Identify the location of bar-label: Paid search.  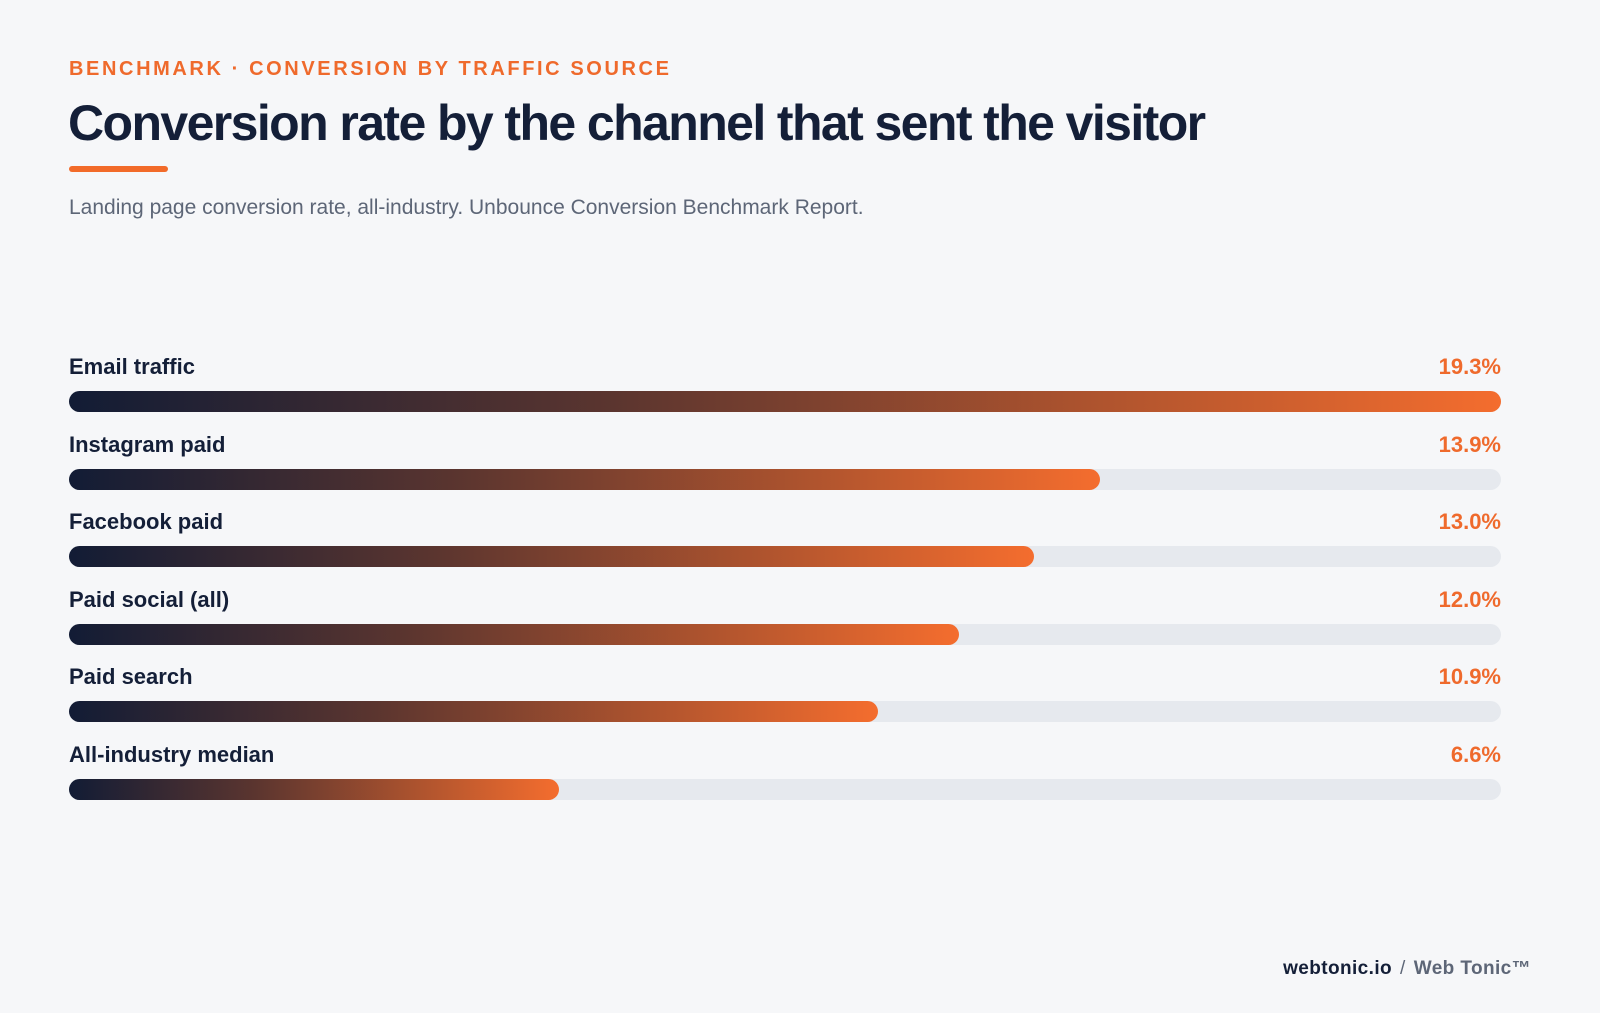
(131, 677).